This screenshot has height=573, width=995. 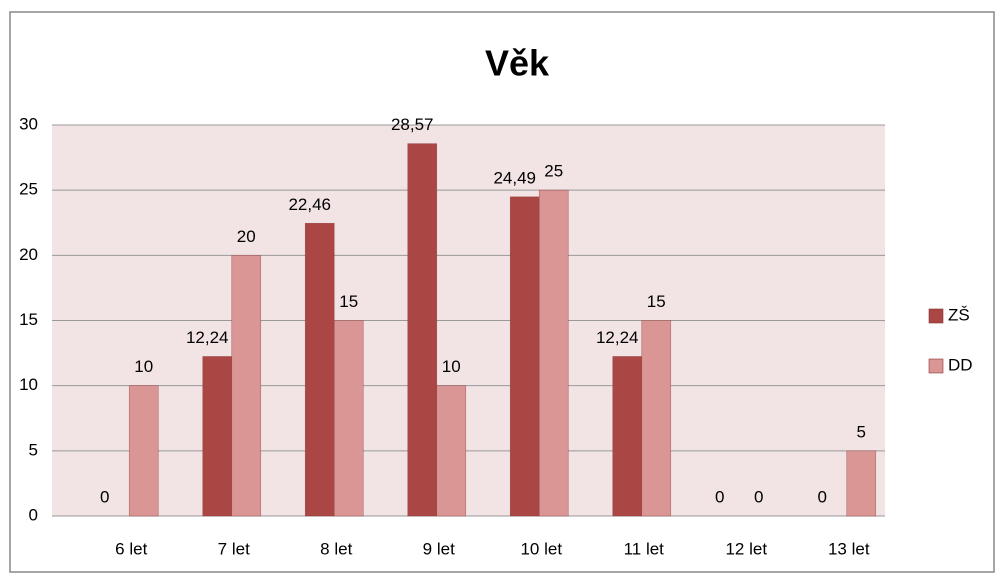 What do you see at coordinates (28, 254) in the screenshot?
I see `y-tick-label: 20` at bounding box center [28, 254].